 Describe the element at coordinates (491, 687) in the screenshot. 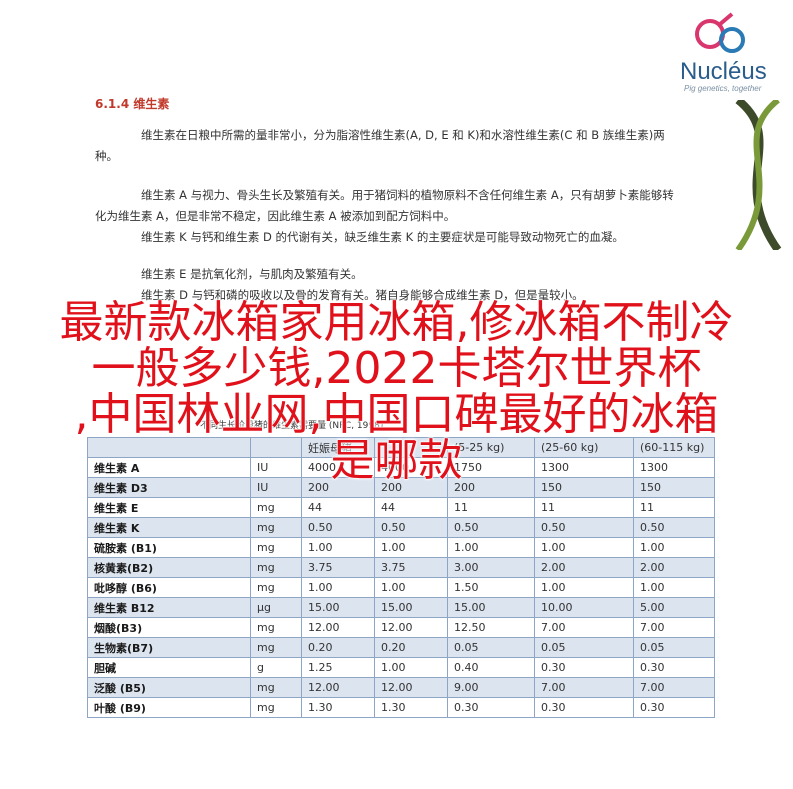

I see `cell: 9.00` at that location.